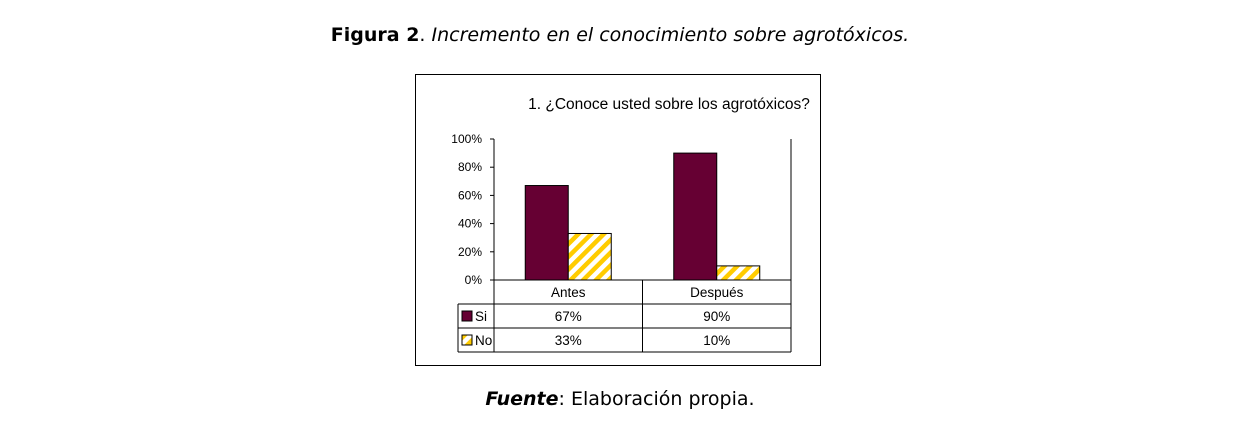  Describe the element at coordinates (716, 340) in the screenshot. I see `data-label: 10%` at that location.